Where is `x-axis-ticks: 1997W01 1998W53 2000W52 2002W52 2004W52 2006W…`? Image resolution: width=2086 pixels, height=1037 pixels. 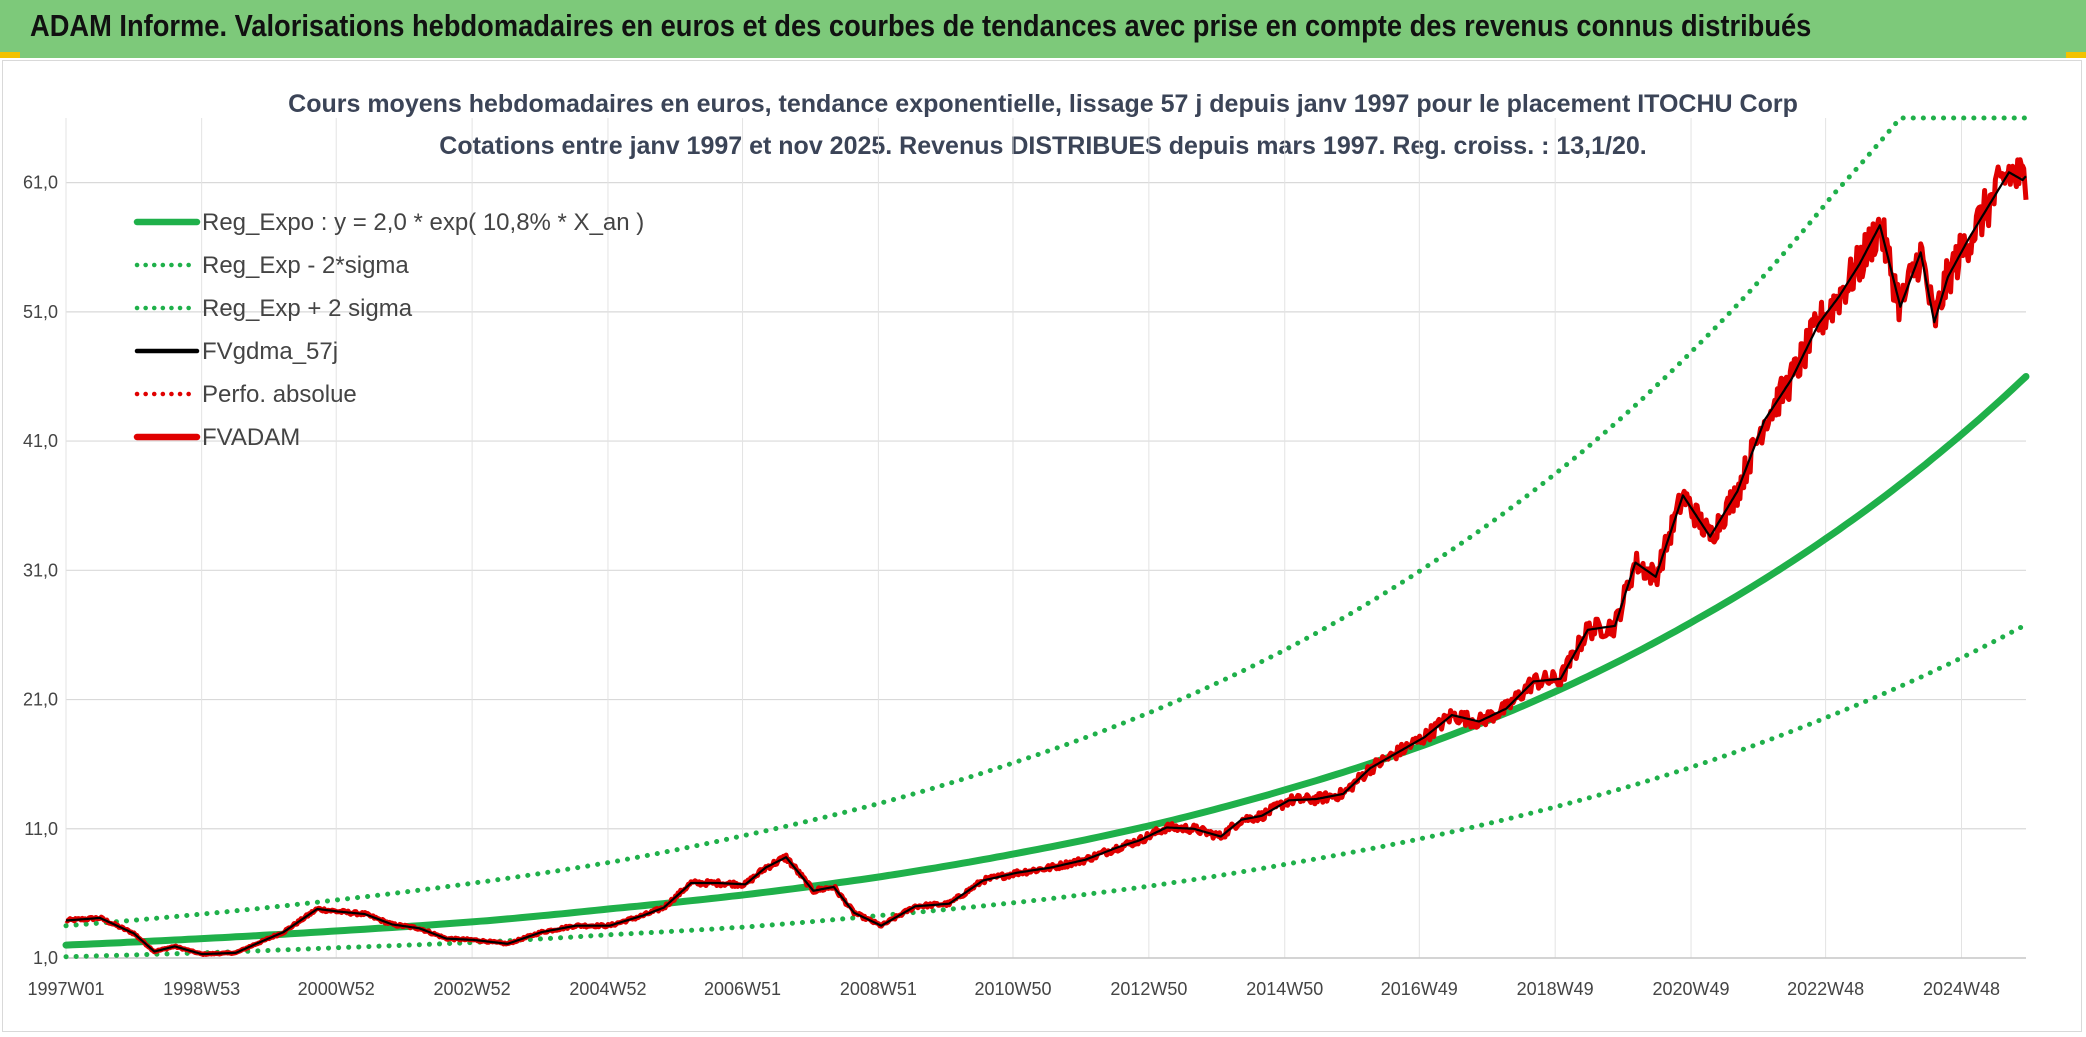 x-axis-ticks: 1997W01 1998W53 2000W52 2002W52 2004W52 2006W… is located at coordinates (1013, 989).